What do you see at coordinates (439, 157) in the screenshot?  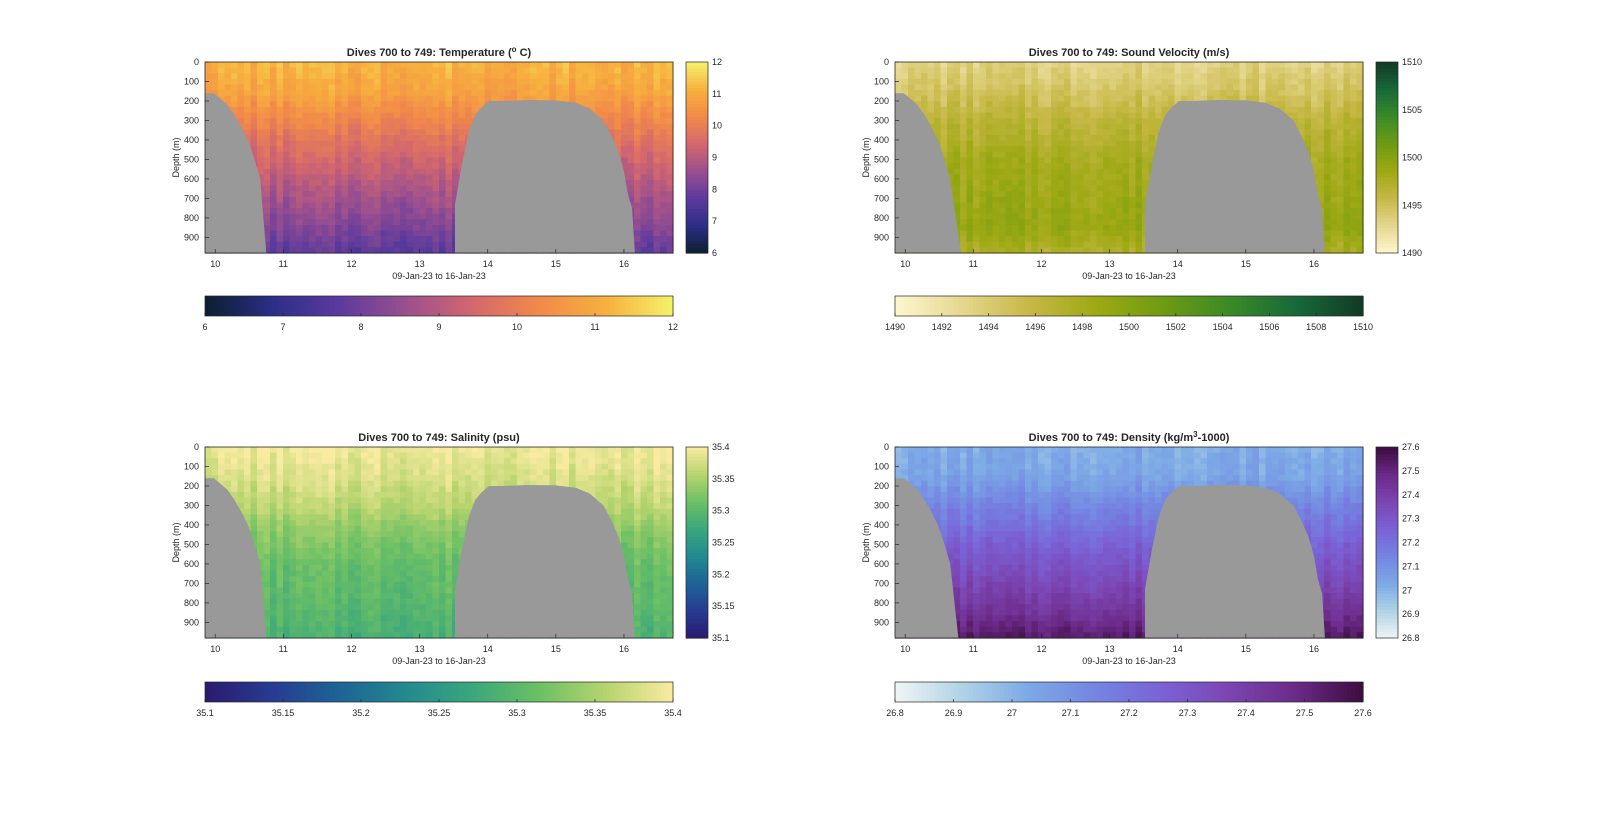 I see `axes-box` at bounding box center [439, 157].